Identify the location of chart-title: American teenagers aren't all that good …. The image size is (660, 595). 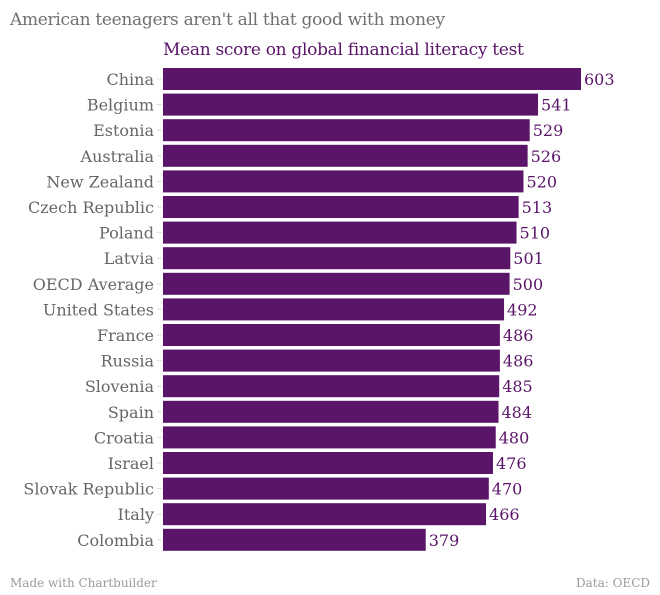
(227, 20).